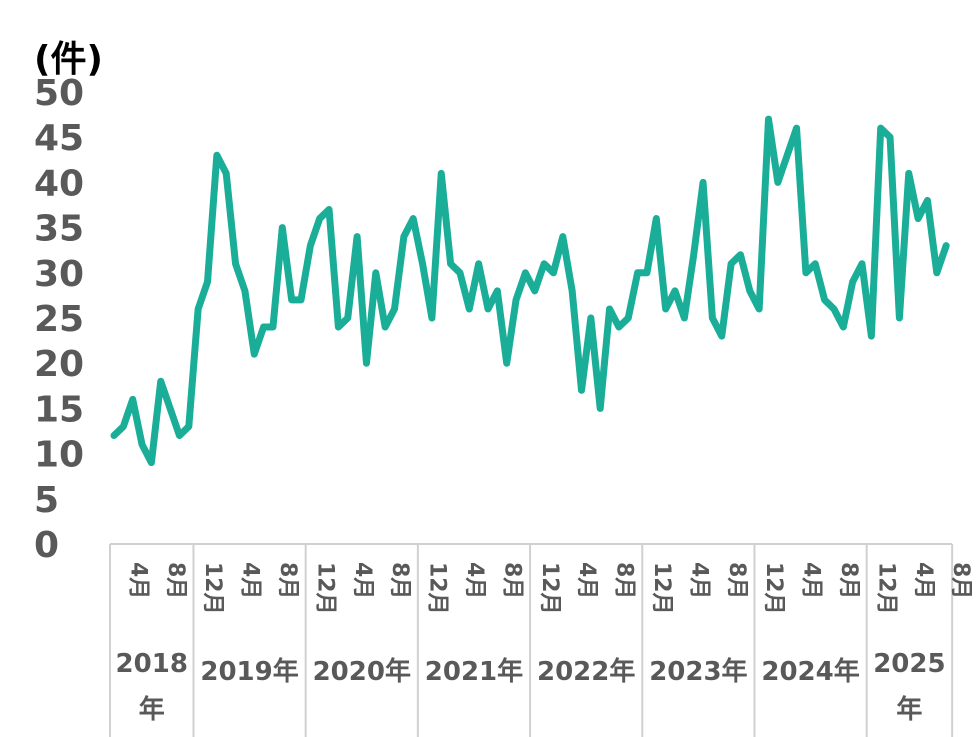 This screenshot has height=737, width=976. I want to click on y-tick-label: 5, so click(46, 500).